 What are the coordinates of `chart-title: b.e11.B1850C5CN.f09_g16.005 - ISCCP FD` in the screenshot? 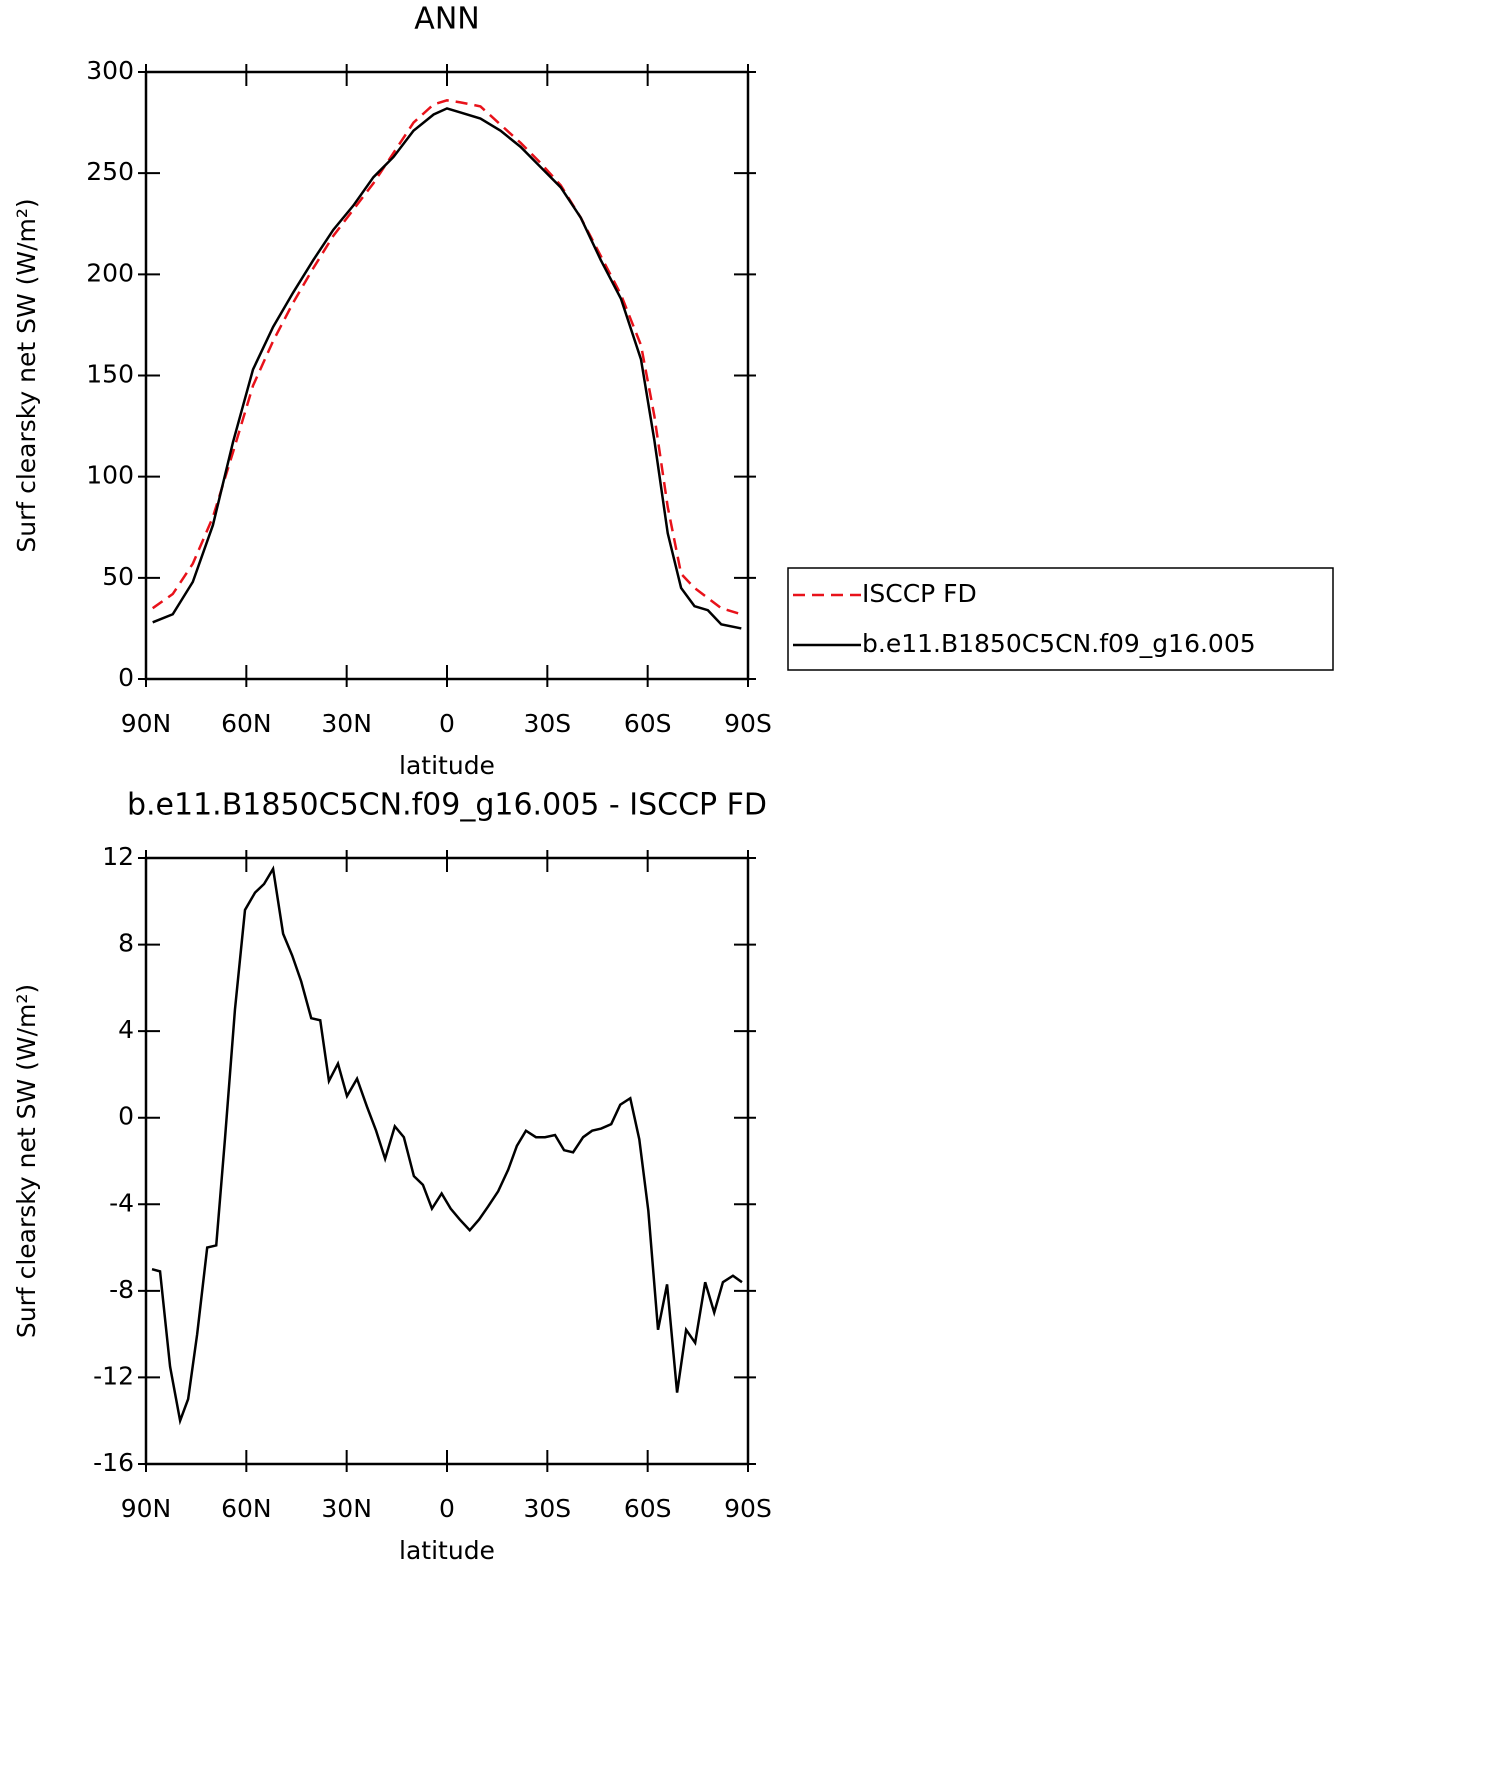 It's located at (447, 805).